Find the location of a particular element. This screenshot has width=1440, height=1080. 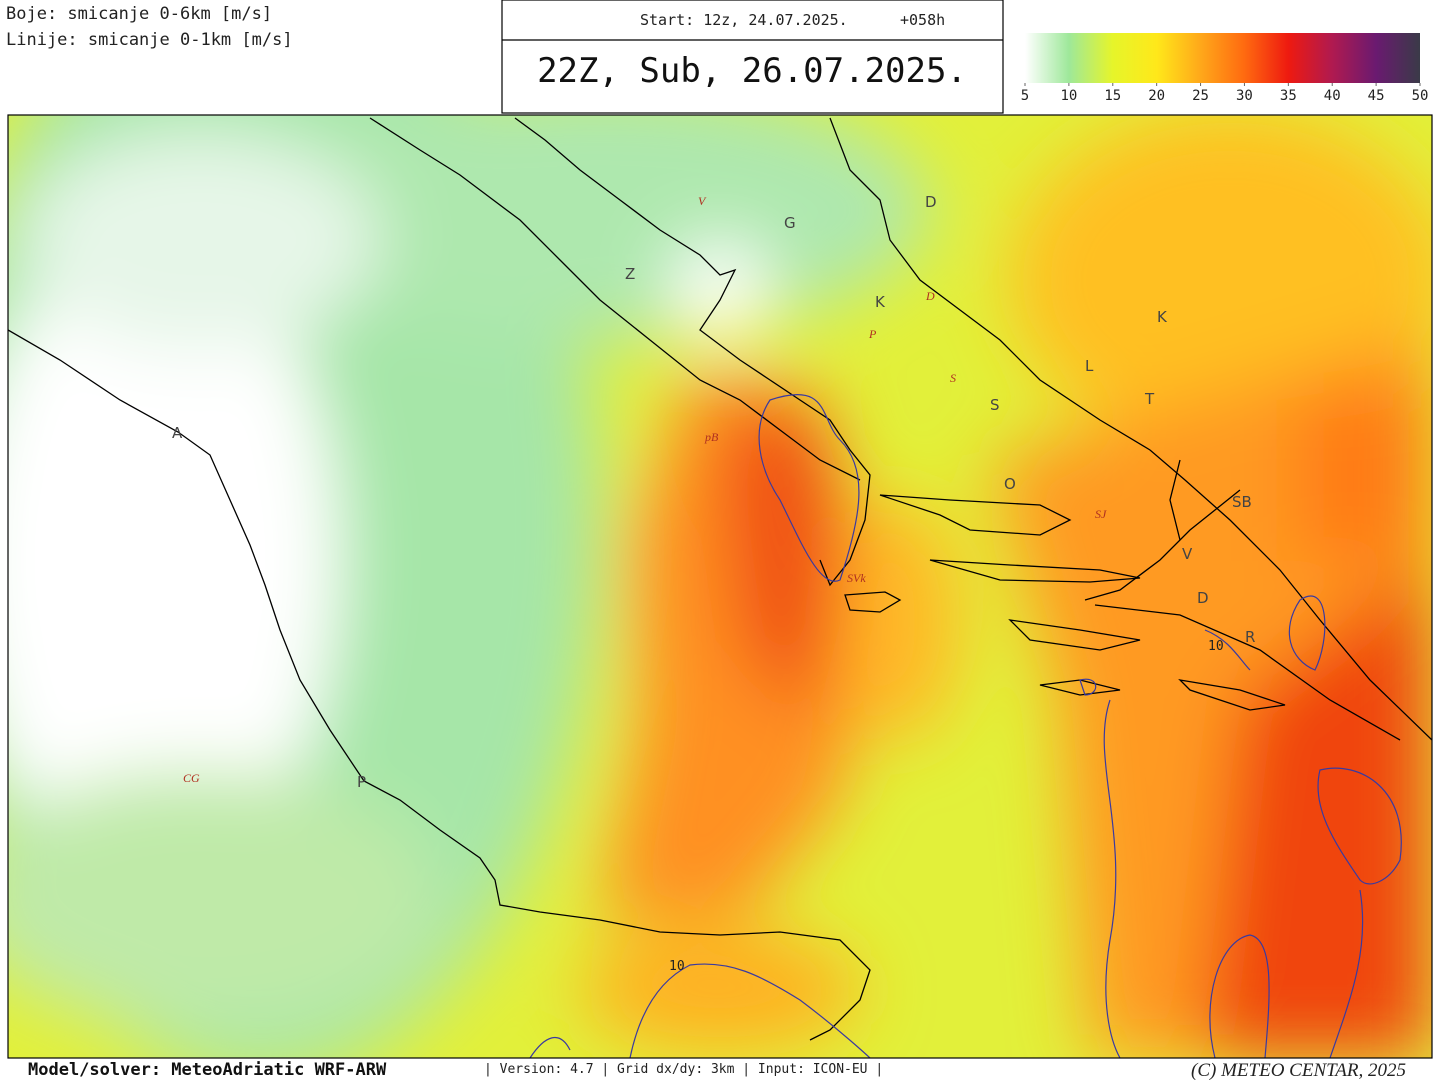

place-label: T is located at coordinates (1149, 399).